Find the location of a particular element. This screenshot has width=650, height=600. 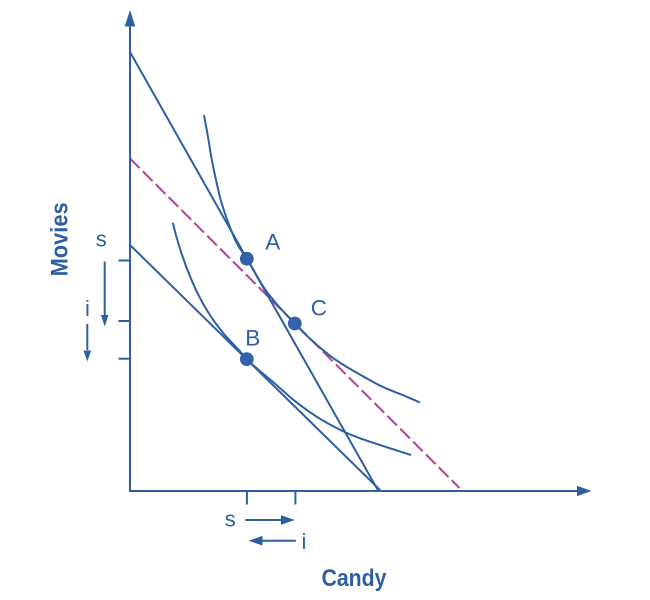

svg-text: Movies is located at coordinates (60, 239).